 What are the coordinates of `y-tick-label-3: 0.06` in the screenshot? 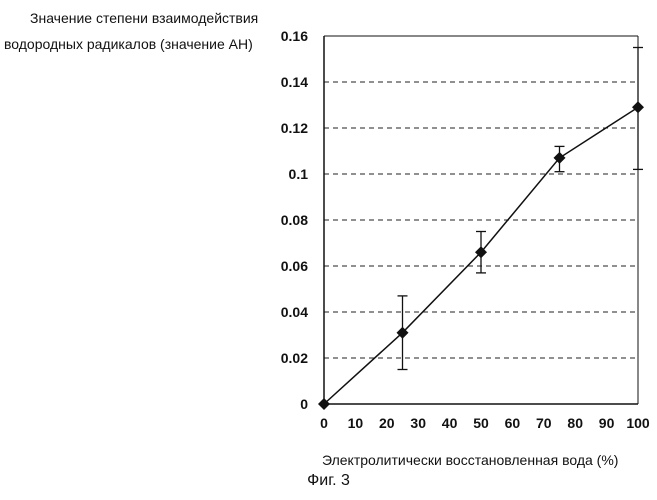 It's located at (294, 266).